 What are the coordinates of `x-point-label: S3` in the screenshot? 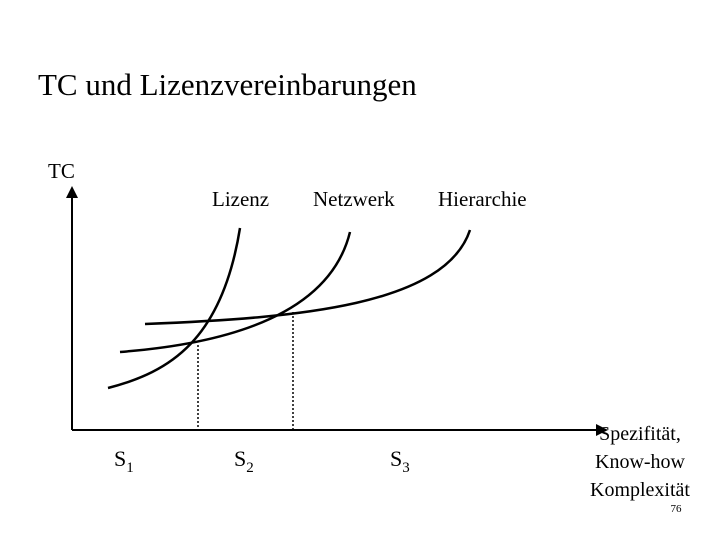 It's located at (400, 461).